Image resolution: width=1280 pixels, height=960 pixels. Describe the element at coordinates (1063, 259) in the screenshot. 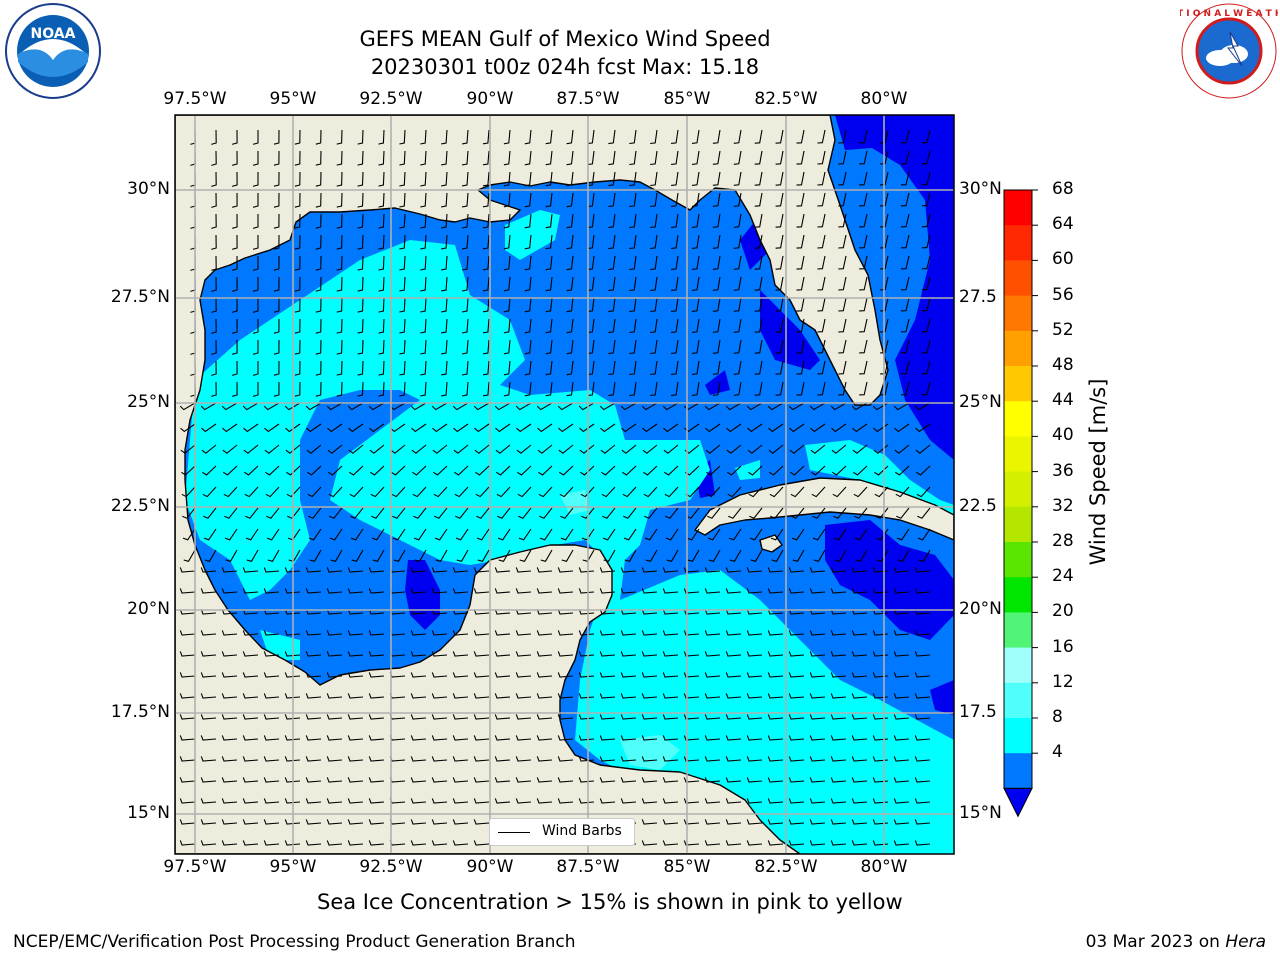

I see `colorbar-tick-label: 60` at that location.